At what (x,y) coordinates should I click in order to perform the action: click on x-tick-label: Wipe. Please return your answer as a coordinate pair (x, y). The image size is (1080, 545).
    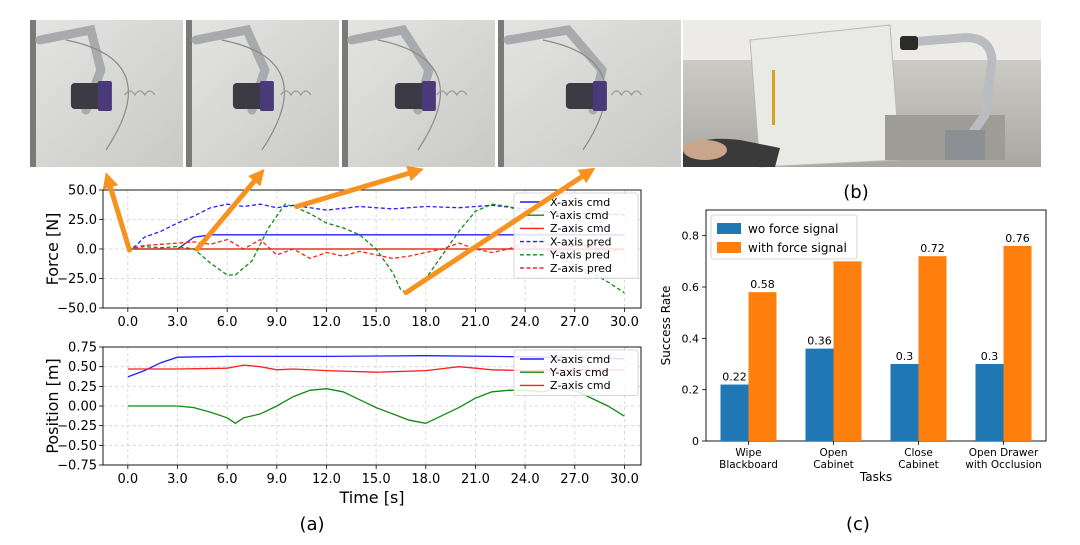
    Looking at the image, I should click on (748, 453).